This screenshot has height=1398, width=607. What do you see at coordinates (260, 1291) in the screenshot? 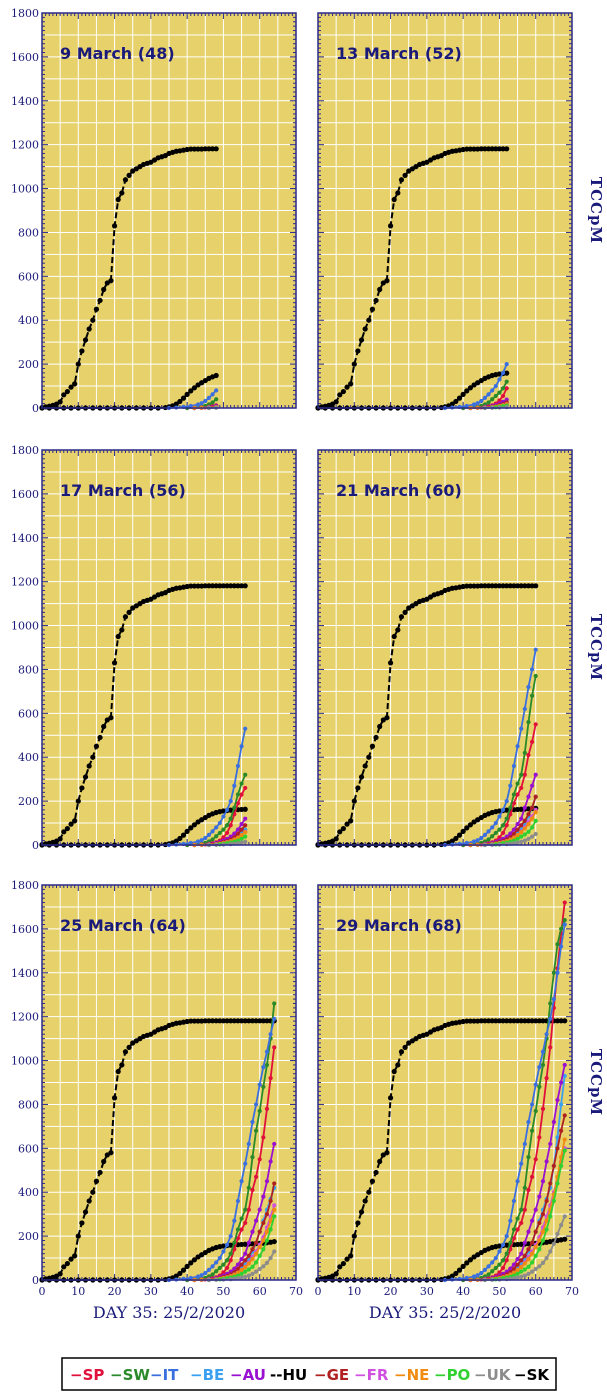
I see `x-tick-label: 60` at bounding box center [260, 1291].